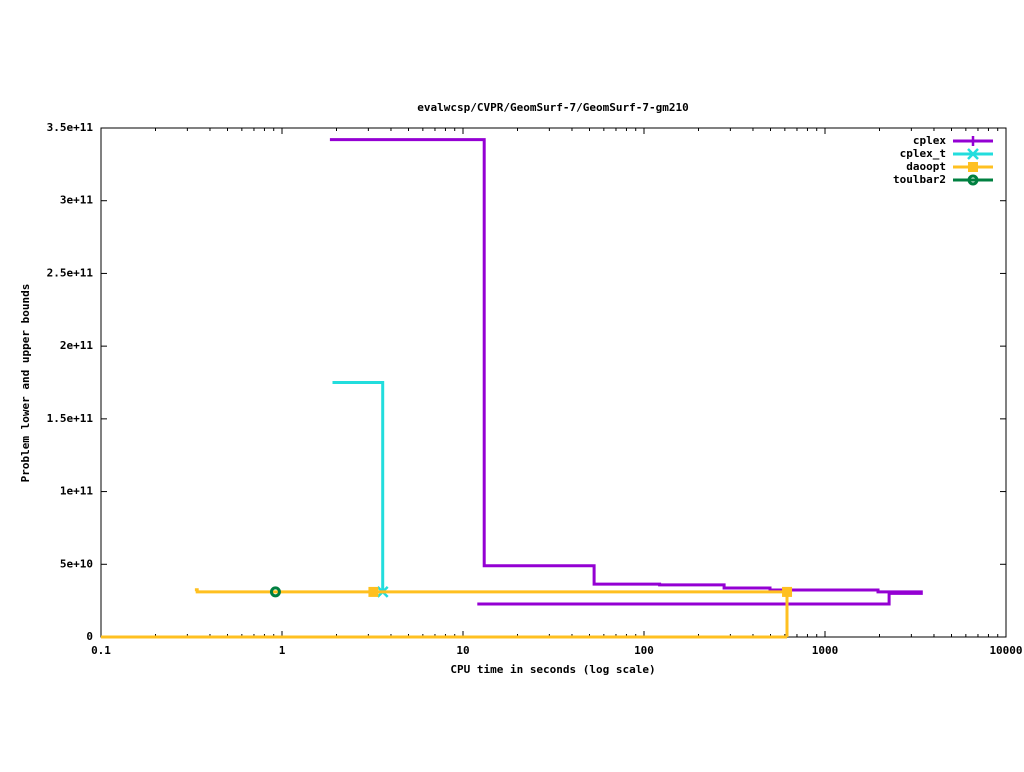 This screenshot has height=772, width=1024. I want to click on y-tick-label: 5e+10, so click(76, 563).